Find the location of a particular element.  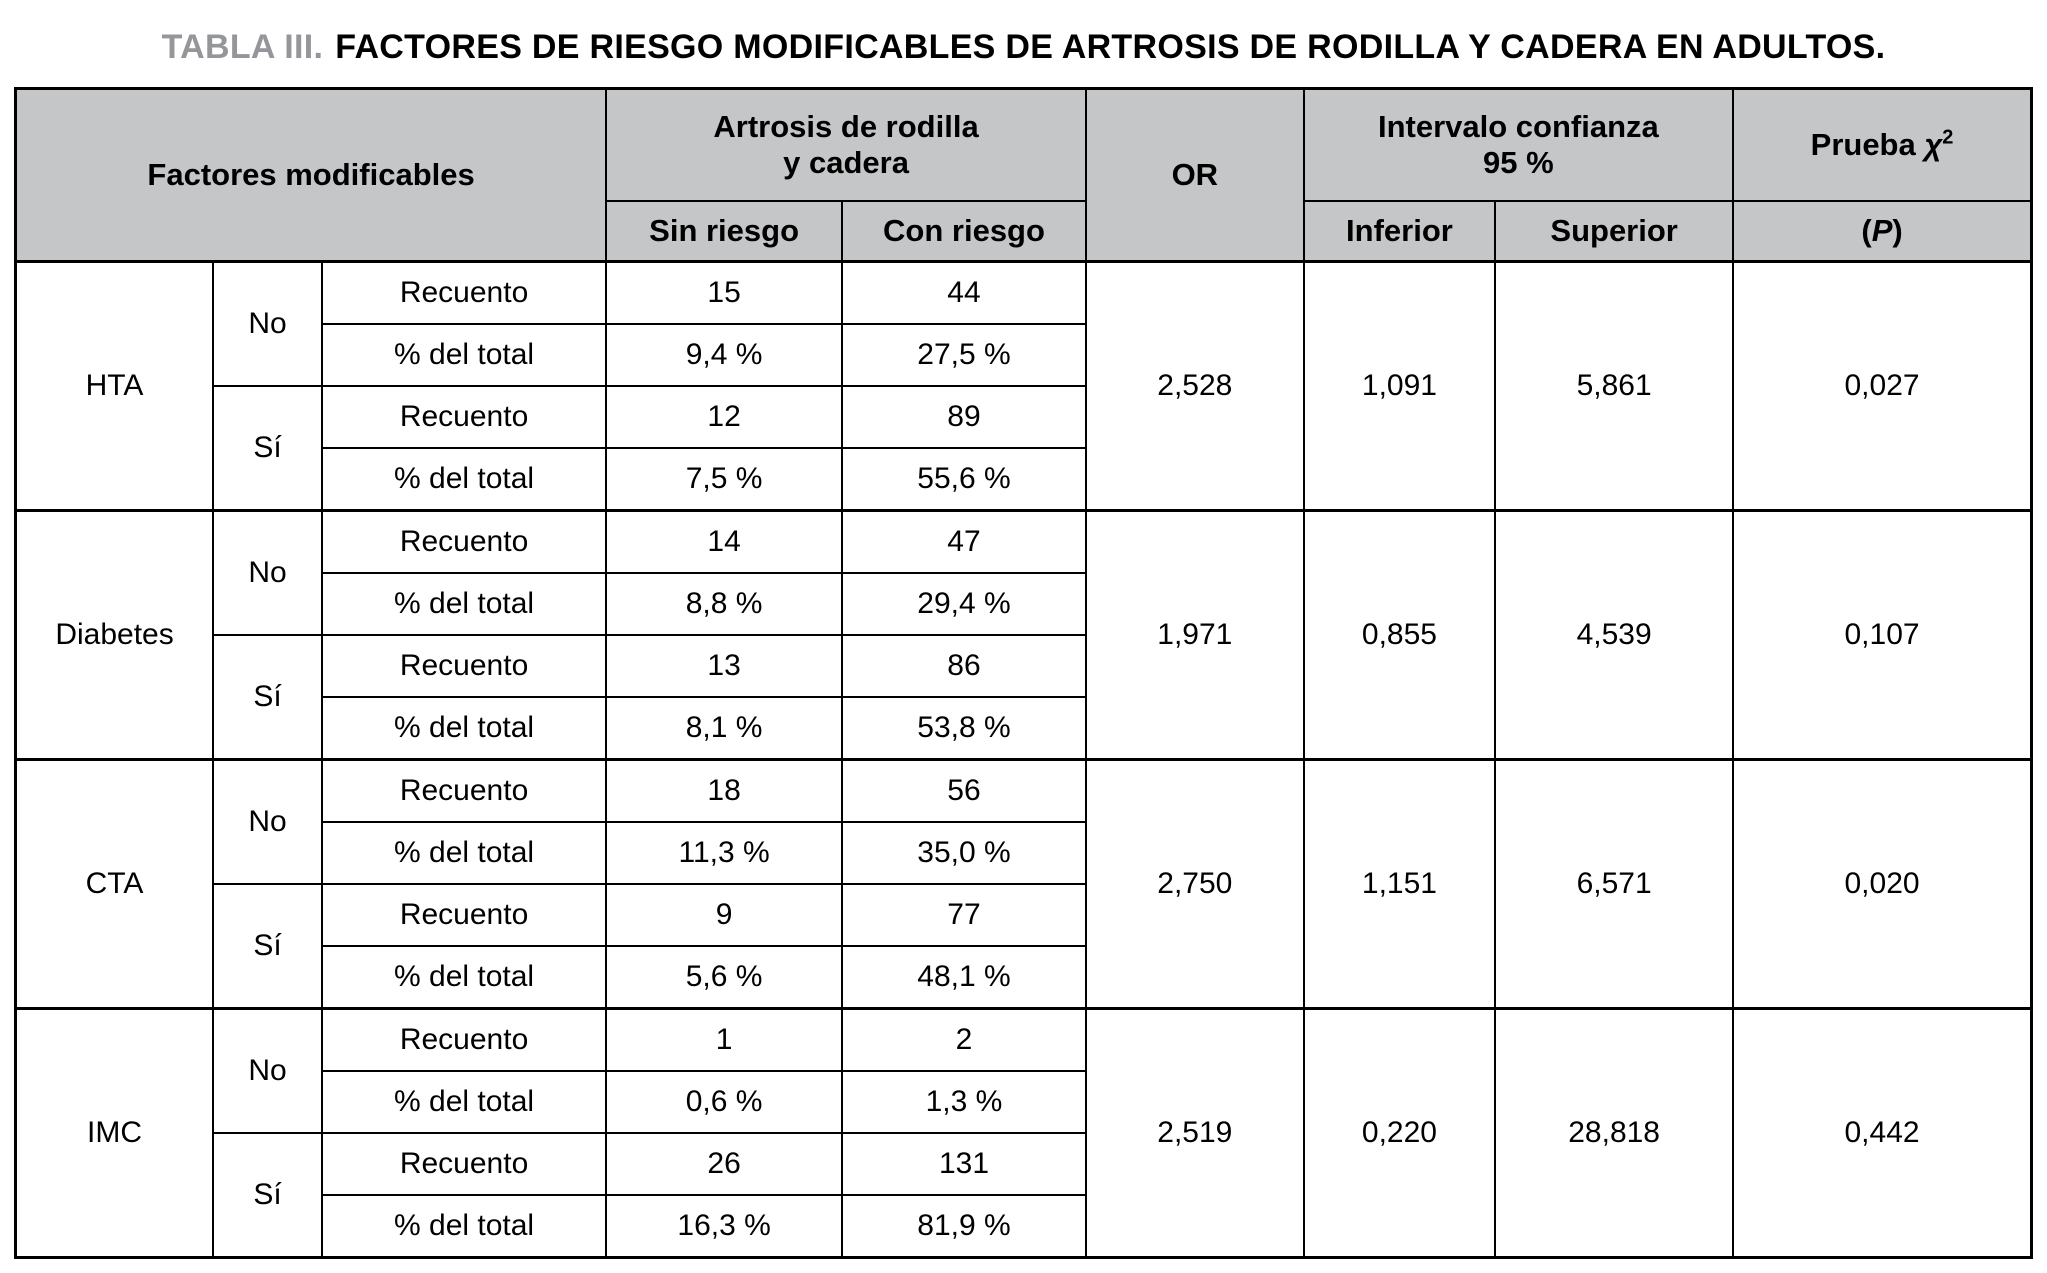

value-cell: 56 is located at coordinates (964, 790).